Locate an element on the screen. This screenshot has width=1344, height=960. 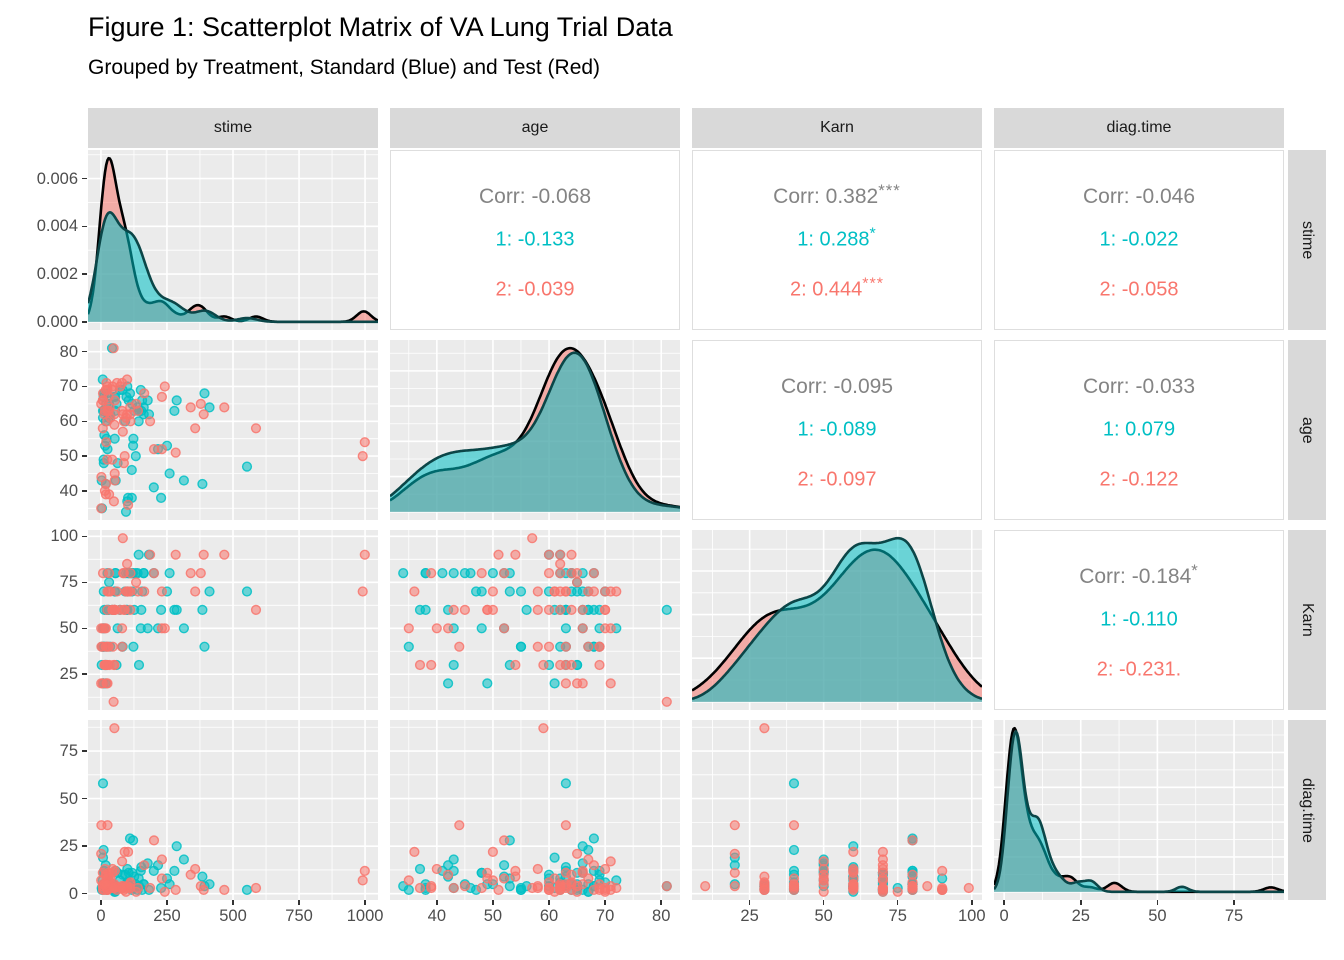
corr-text-all: Corr: 0.382*** is located at coordinates (837, 194).